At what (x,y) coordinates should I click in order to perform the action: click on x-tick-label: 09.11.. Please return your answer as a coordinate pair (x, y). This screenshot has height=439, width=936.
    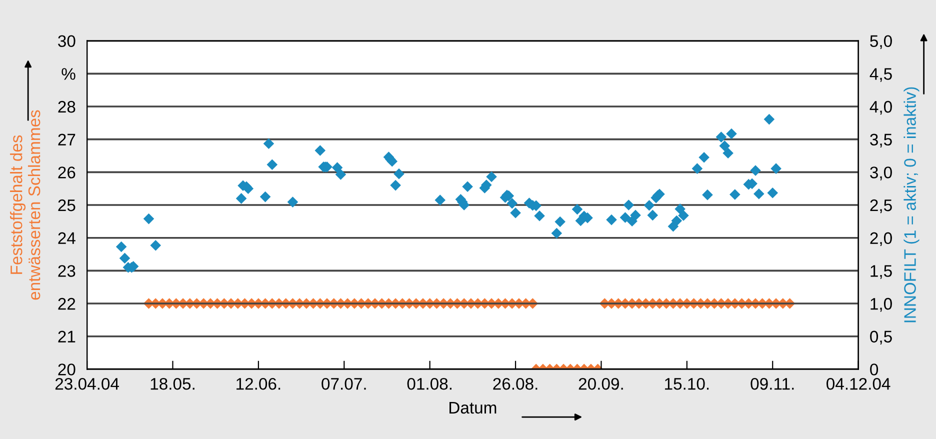
    Looking at the image, I should click on (772, 384).